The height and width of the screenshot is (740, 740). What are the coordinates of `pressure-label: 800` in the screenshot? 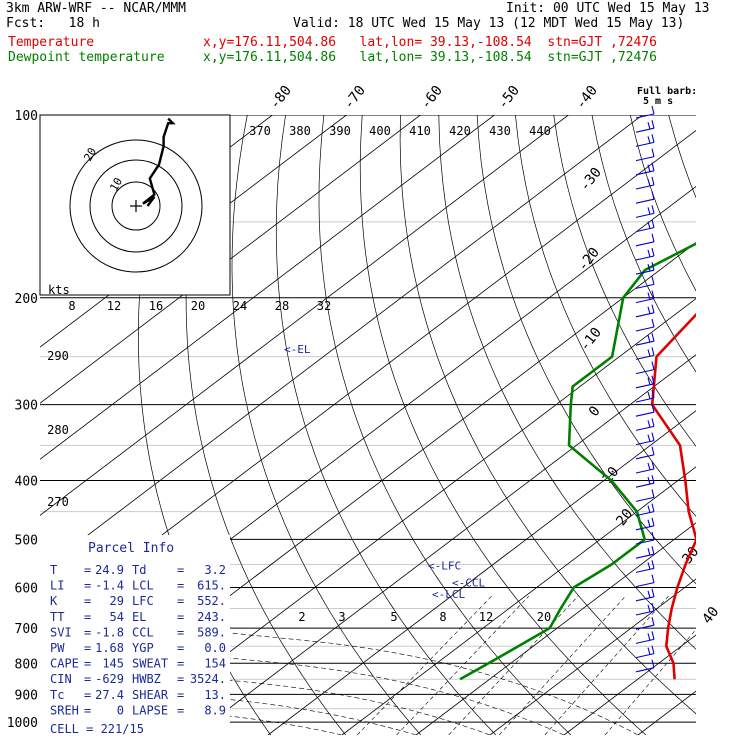 It's located at (26, 664).